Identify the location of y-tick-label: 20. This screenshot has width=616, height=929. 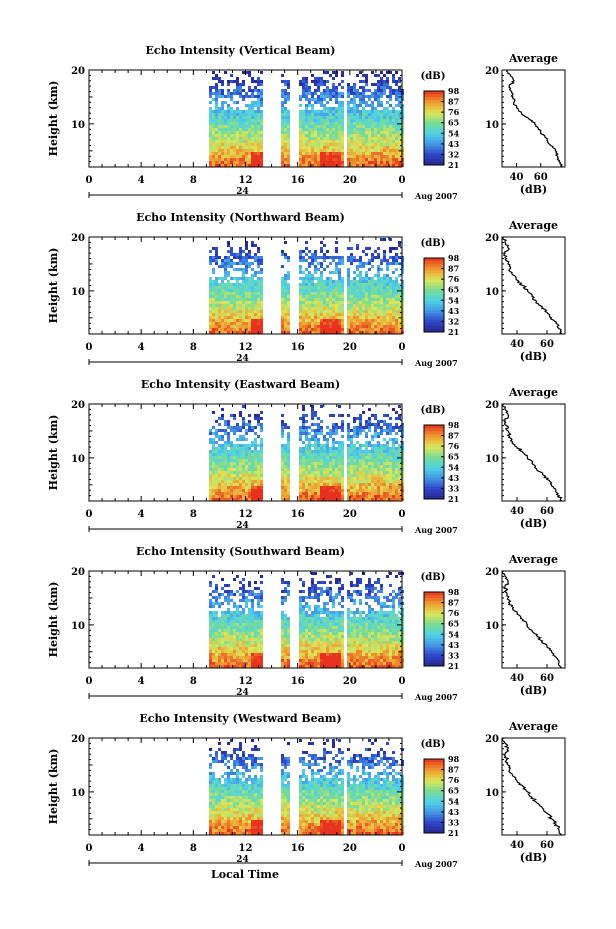
(78, 238).